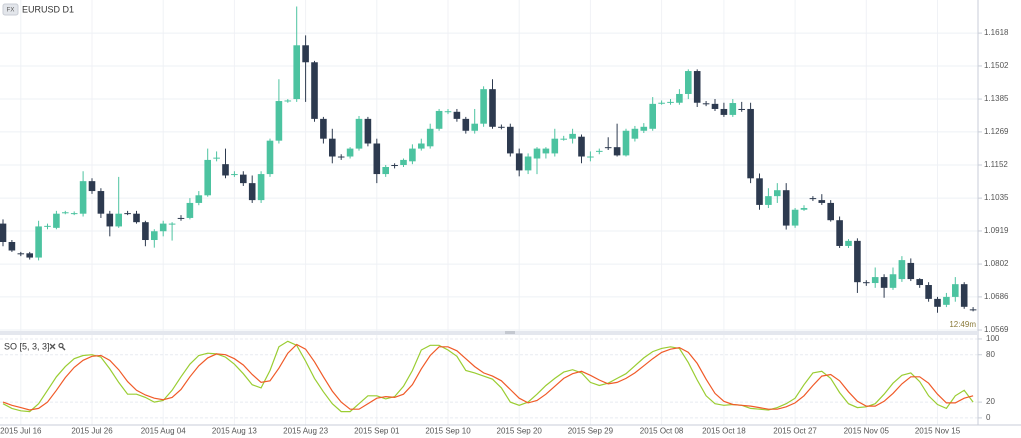 This screenshot has height=438, width=1021. I want to click on indicator-settings-icon, so click(62, 346).